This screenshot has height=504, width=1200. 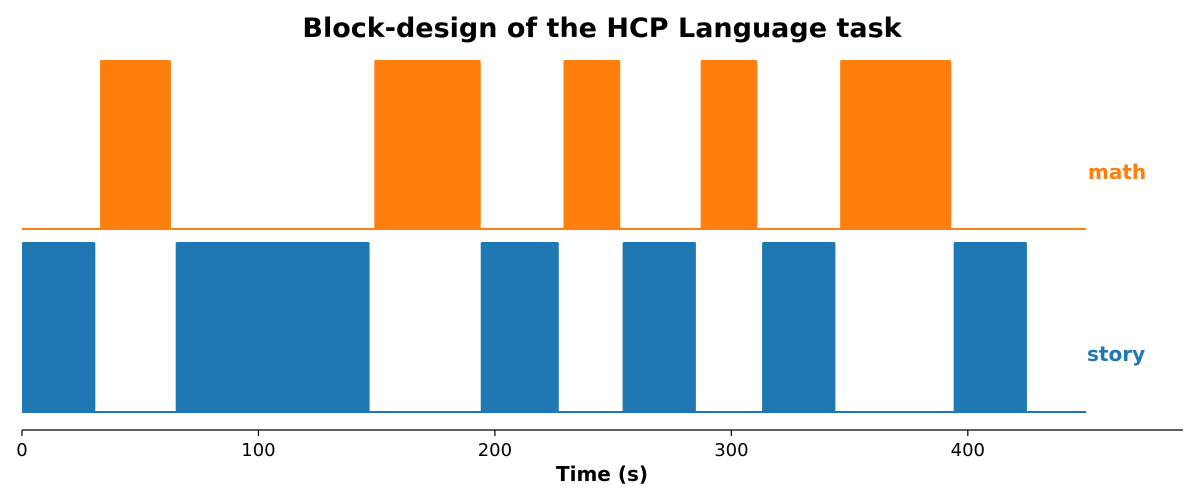 What do you see at coordinates (1116, 354) in the screenshot?
I see `story-series-label: story` at bounding box center [1116, 354].